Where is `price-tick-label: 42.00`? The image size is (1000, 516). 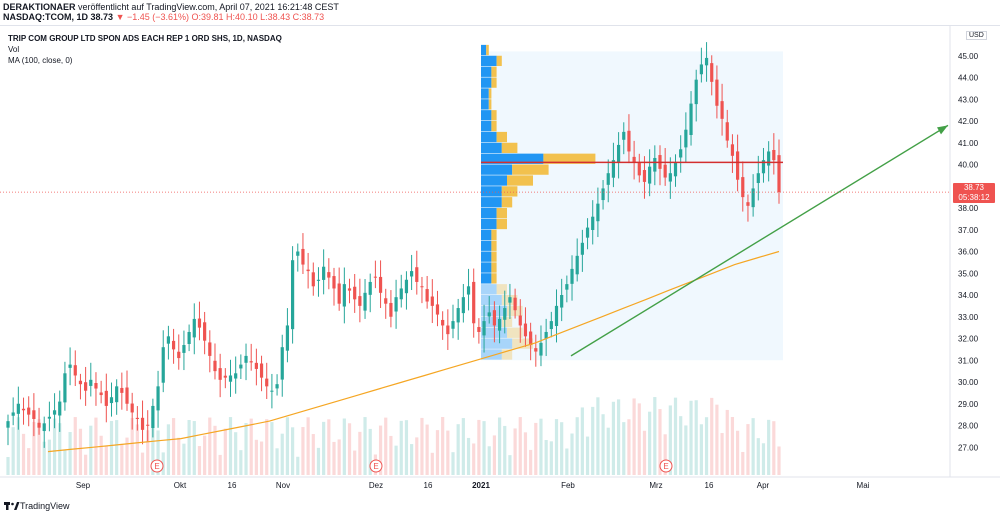
price-tick-label: 42.00 is located at coordinates (968, 121).